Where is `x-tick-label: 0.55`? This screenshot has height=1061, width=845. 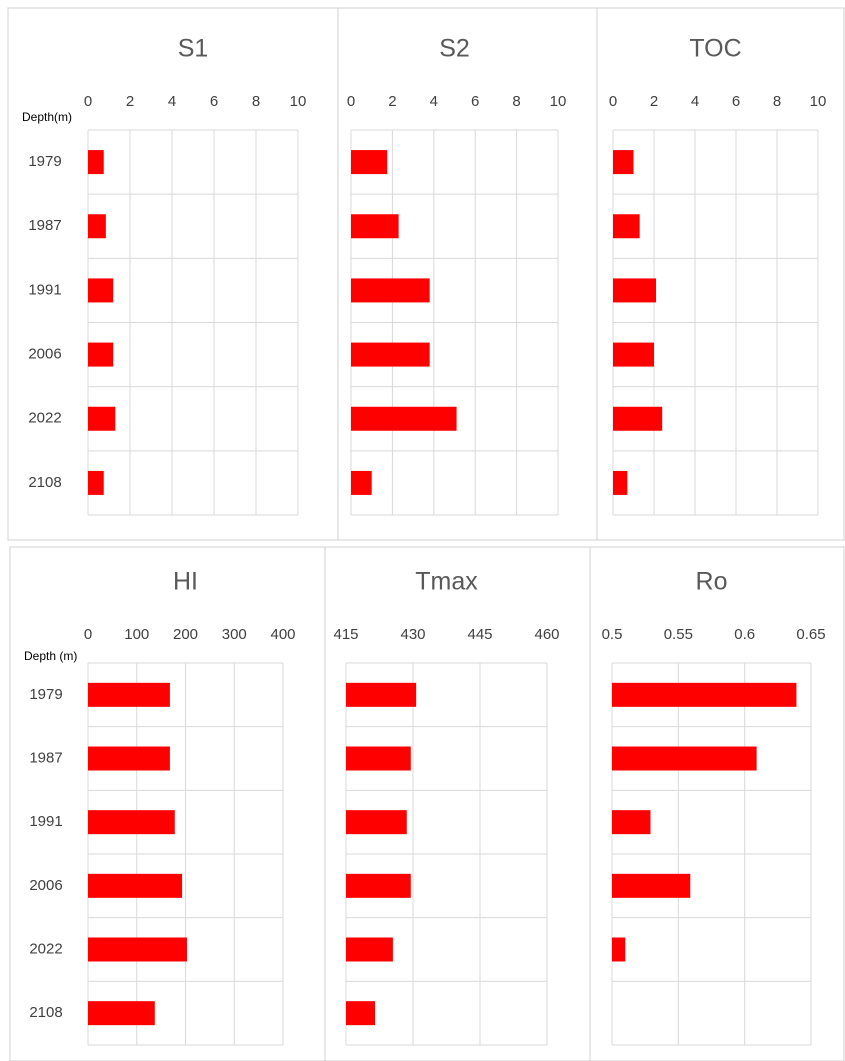
x-tick-label: 0.55 is located at coordinates (678, 634).